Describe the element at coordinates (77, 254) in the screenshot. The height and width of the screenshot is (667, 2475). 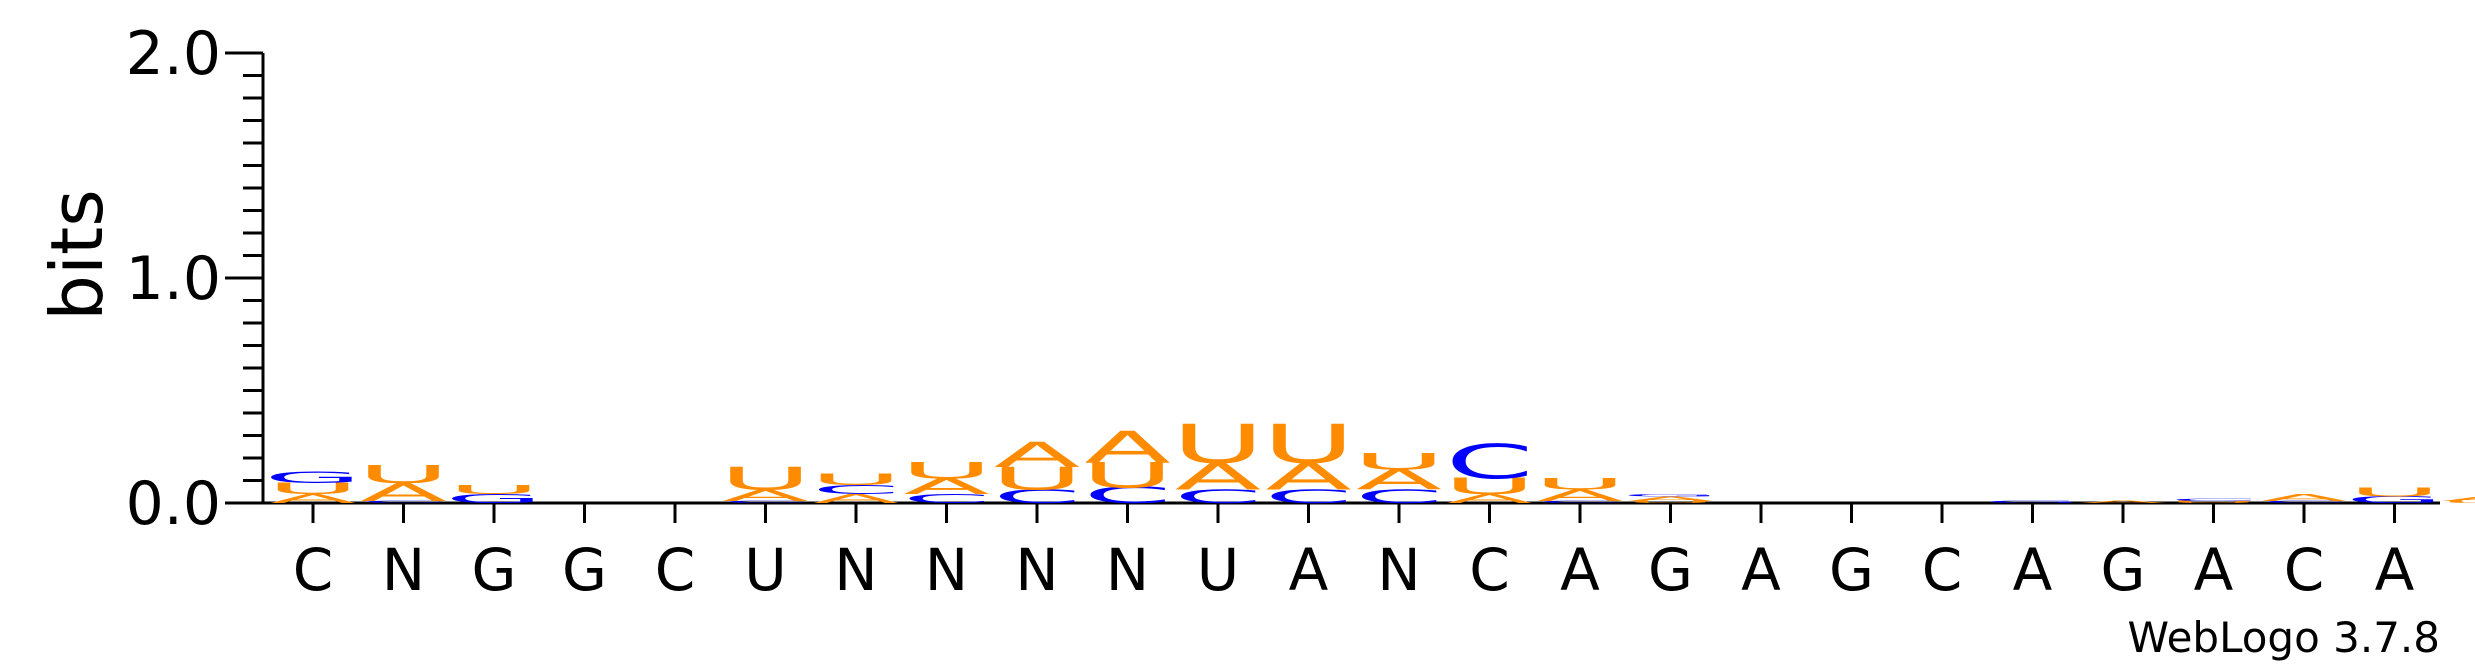
I see `y-axis-title: bits` at that location.